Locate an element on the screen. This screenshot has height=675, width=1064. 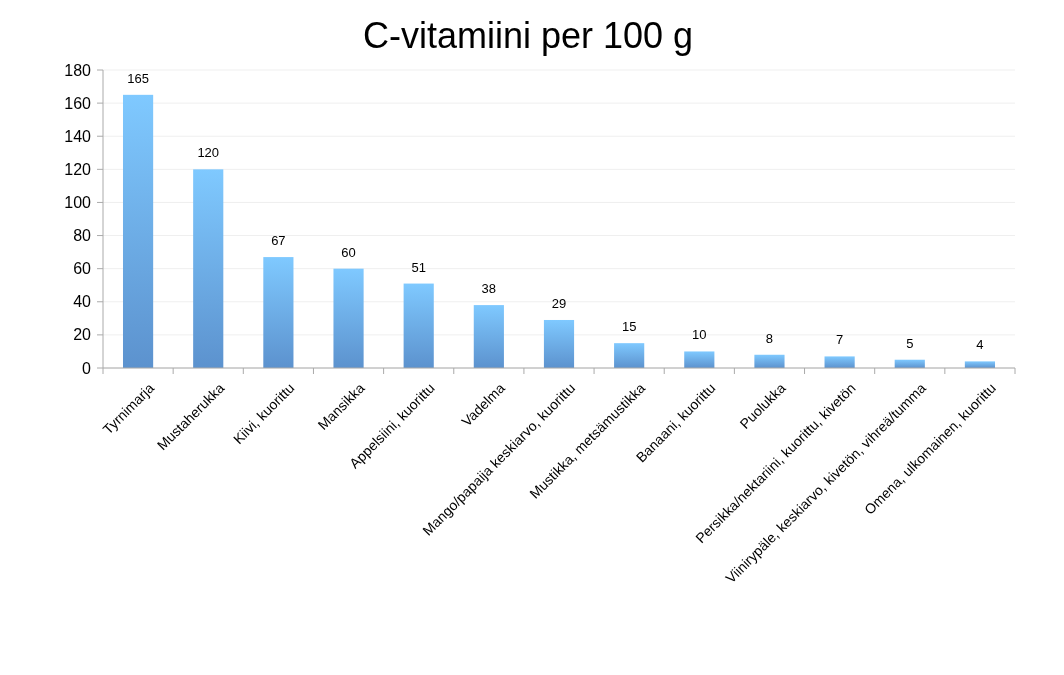
data-label: 7 is located at coordinates (840, 340).